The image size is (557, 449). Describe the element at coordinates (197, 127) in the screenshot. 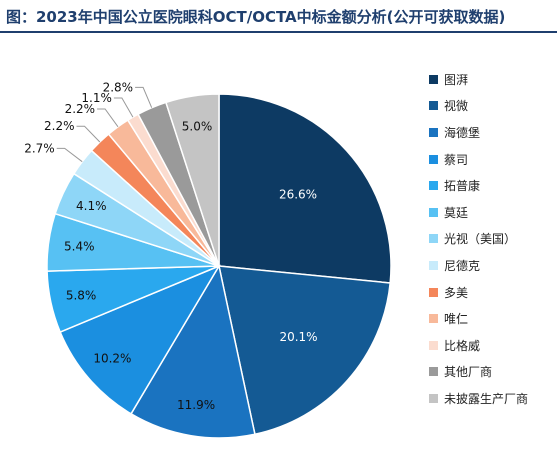

I see `data-label-未披露生产厂商: 5.0%` at that location.